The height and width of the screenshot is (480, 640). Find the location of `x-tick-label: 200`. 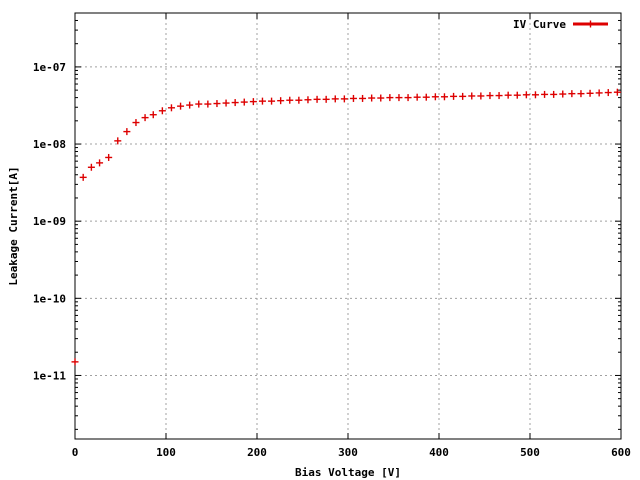

x-tick-label: 200 is located at coordinates (257, 452).